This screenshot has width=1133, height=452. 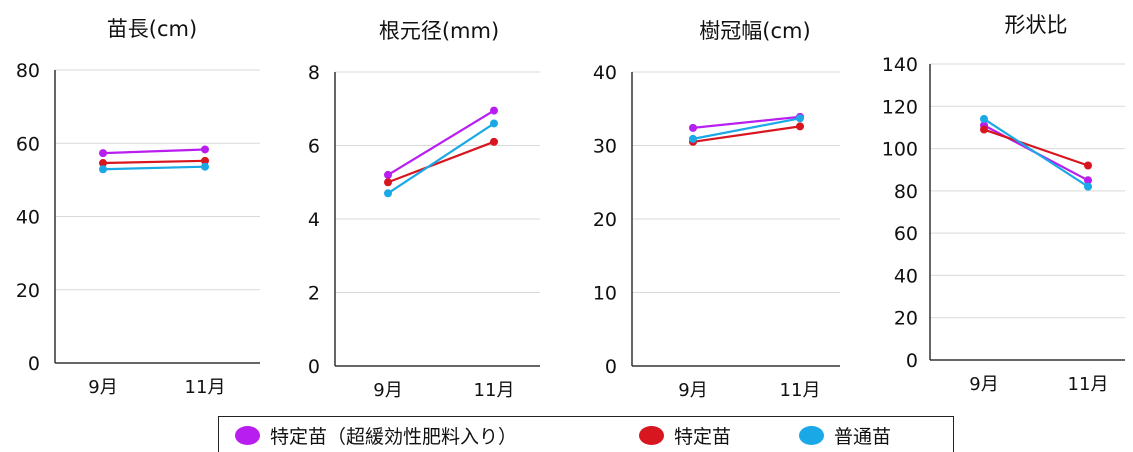 I want to click on y-tick-label: 100, so click(x=900, y=150).